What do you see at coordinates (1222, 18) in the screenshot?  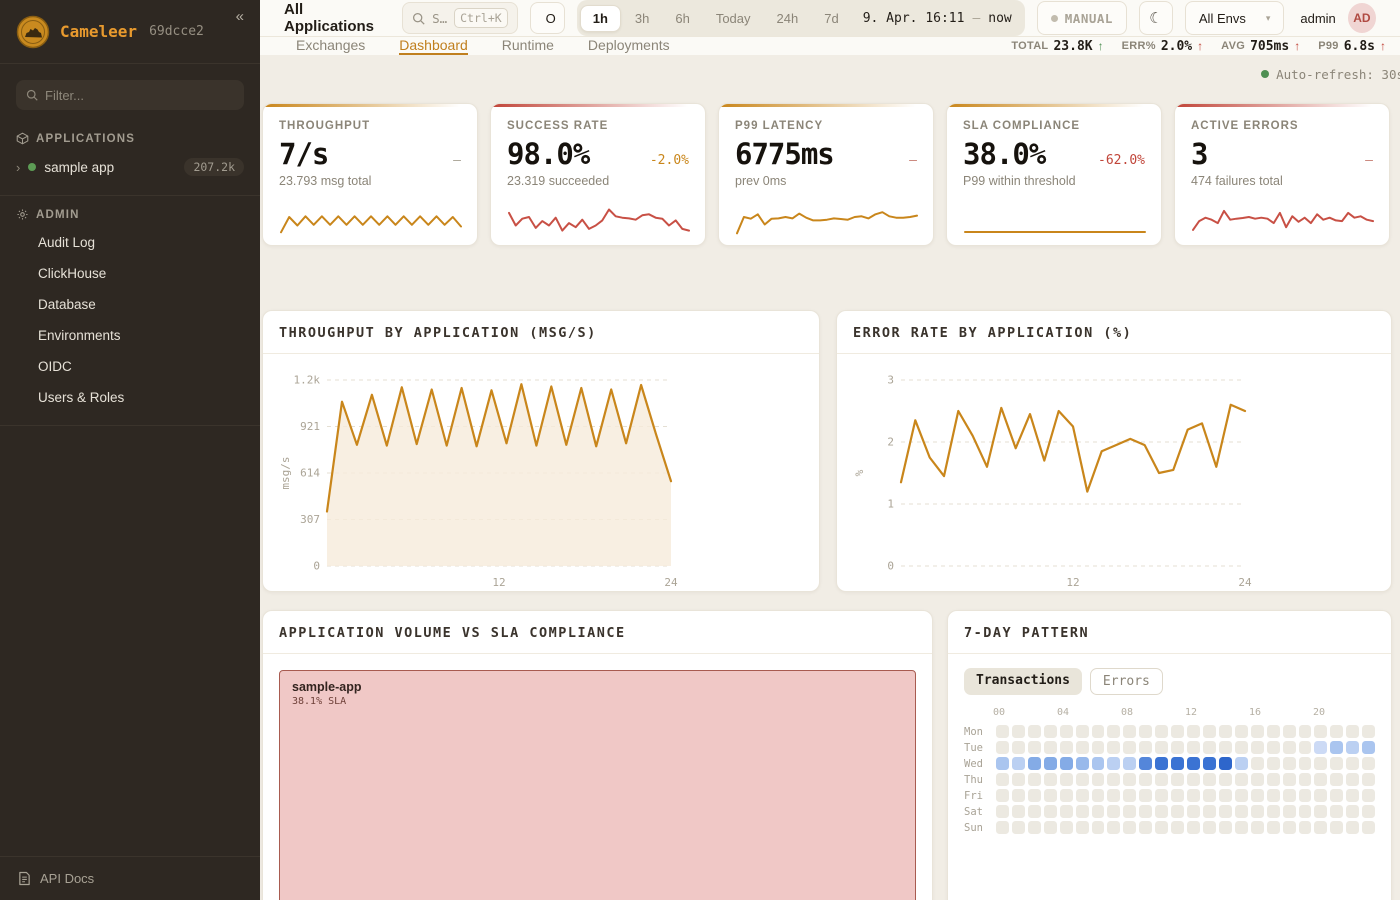 I see `envs-label: All Envs` at bounding box center [1222, 18].